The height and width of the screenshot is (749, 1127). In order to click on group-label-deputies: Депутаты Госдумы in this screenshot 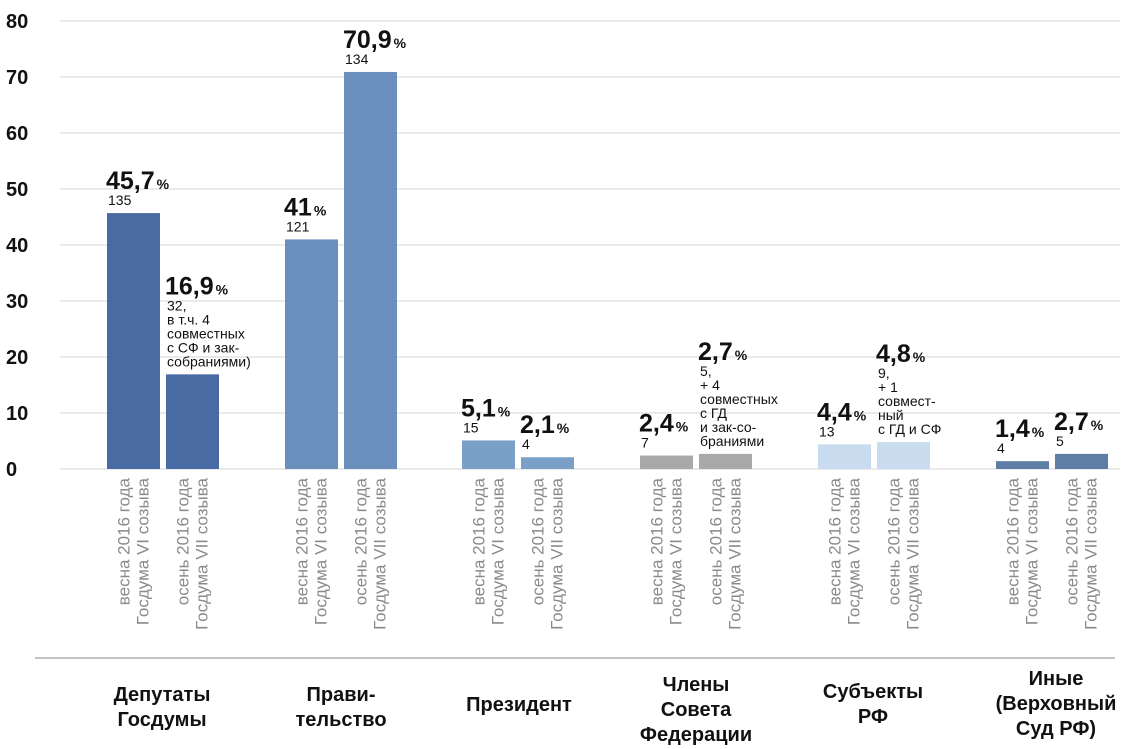, I will do `click(162, 707)`.